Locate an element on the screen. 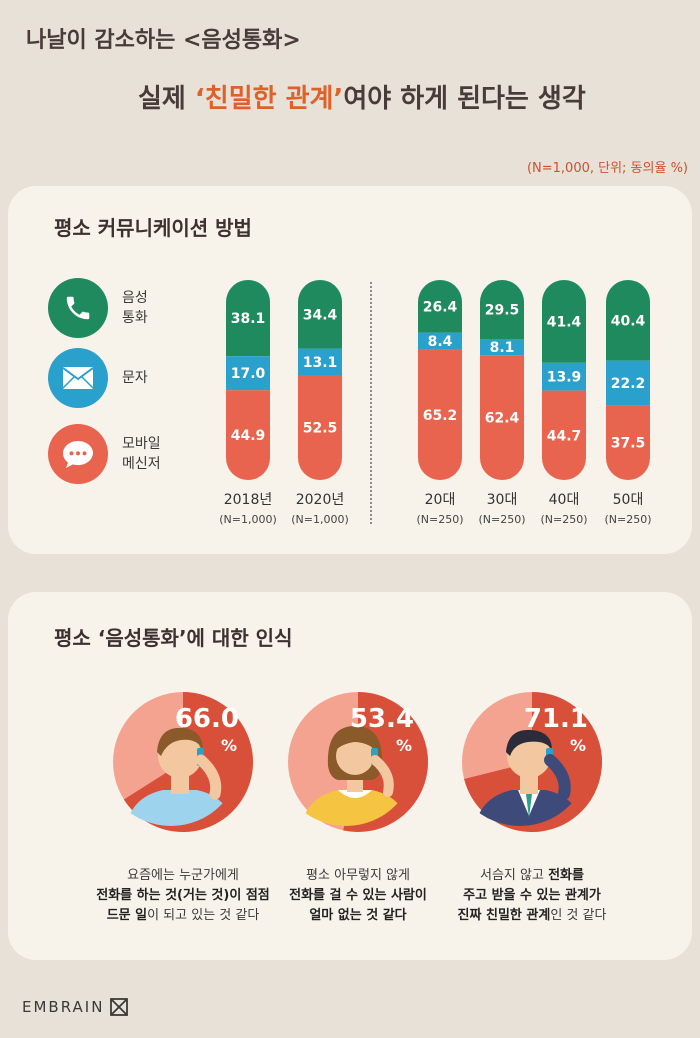  category-label-1: 2020년 is located at coordinates (320, 500).